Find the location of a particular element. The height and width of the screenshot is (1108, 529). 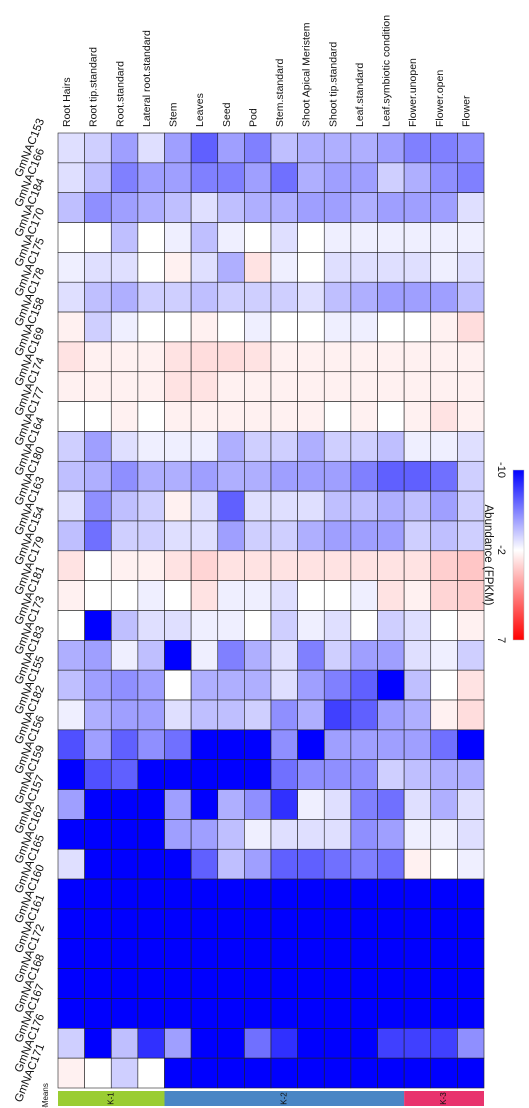

column-label: Root tip.standard is located at coordinates (94, 87).